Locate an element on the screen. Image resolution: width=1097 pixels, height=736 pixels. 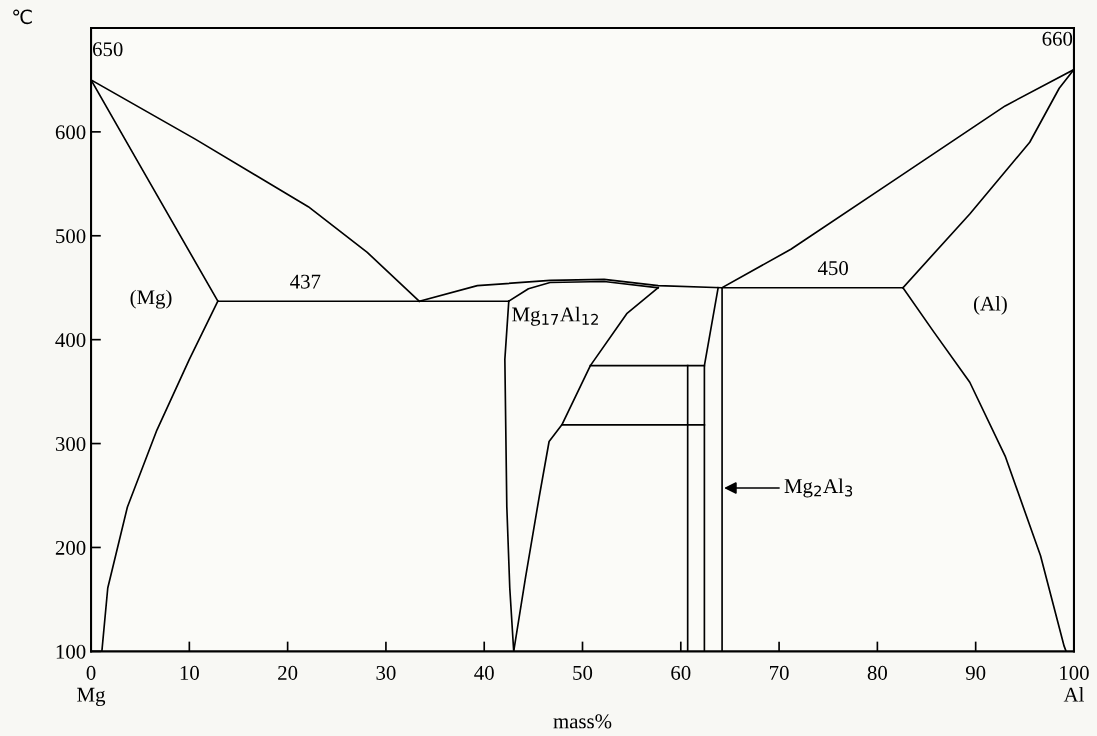
annotation: Mg$_{2}$Al$_{3}$ is located at coordinates (818, 488).